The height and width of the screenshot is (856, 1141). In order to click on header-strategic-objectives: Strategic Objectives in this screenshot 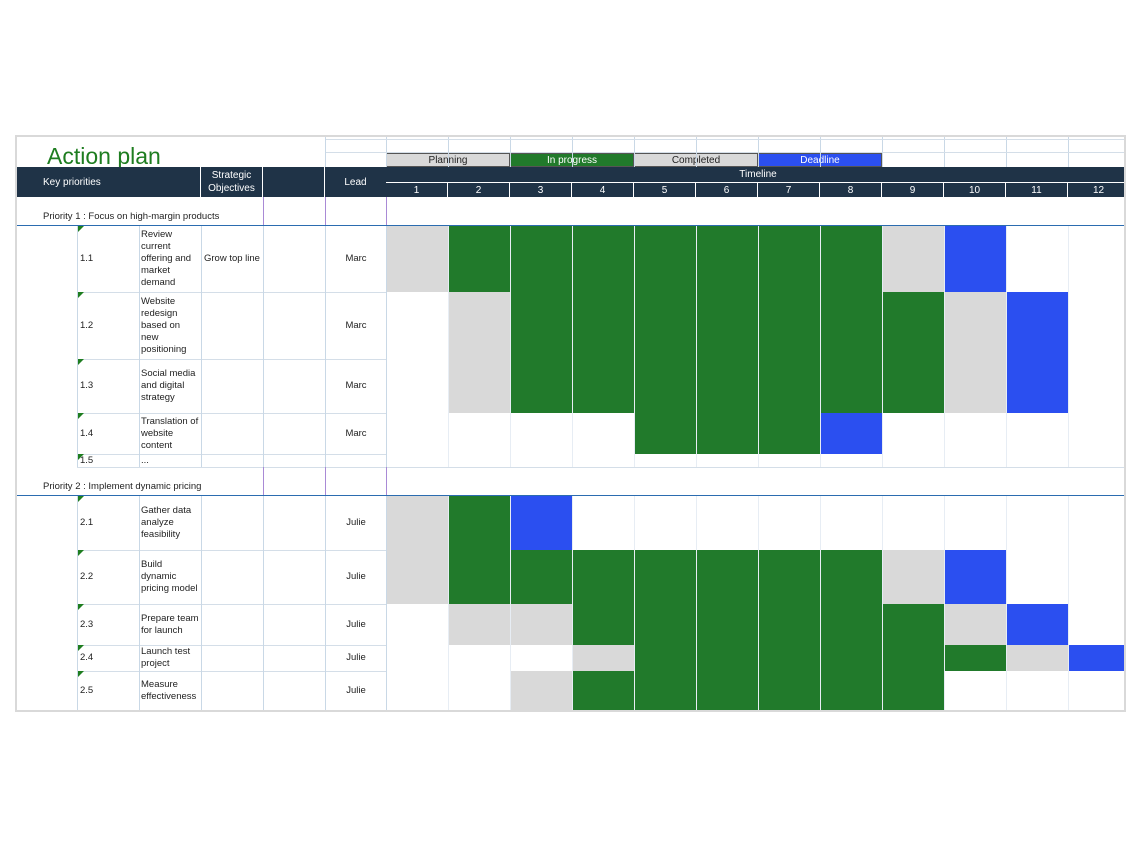, I will do `click(231, 182)`.